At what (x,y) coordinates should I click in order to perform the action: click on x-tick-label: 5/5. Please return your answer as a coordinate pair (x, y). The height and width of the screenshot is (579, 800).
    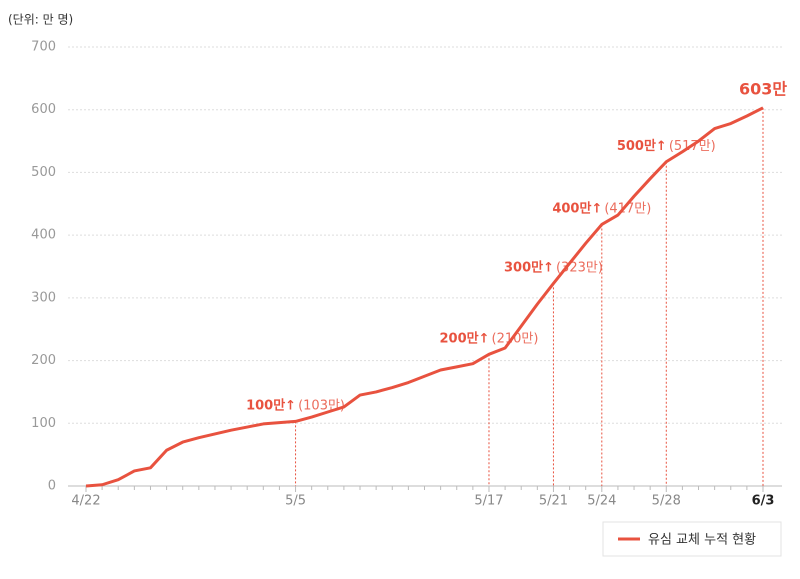
    Looking at the image, I should click on (295, 501).